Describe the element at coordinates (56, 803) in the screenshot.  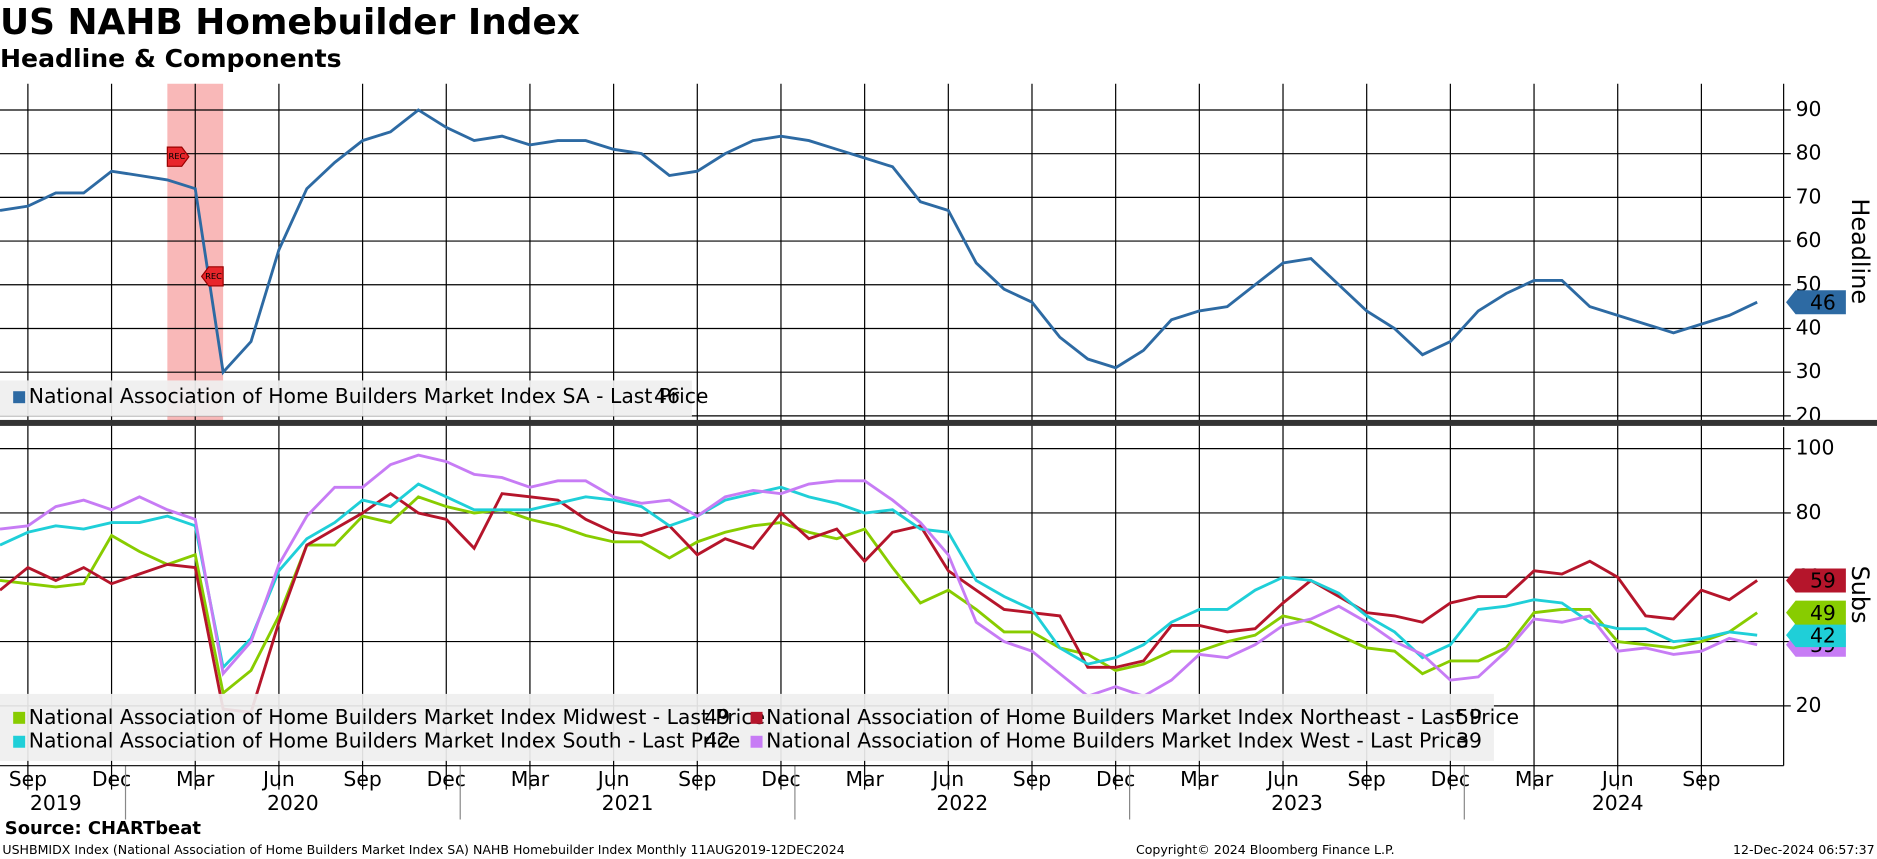
I see `year-label: 2019` at that location.